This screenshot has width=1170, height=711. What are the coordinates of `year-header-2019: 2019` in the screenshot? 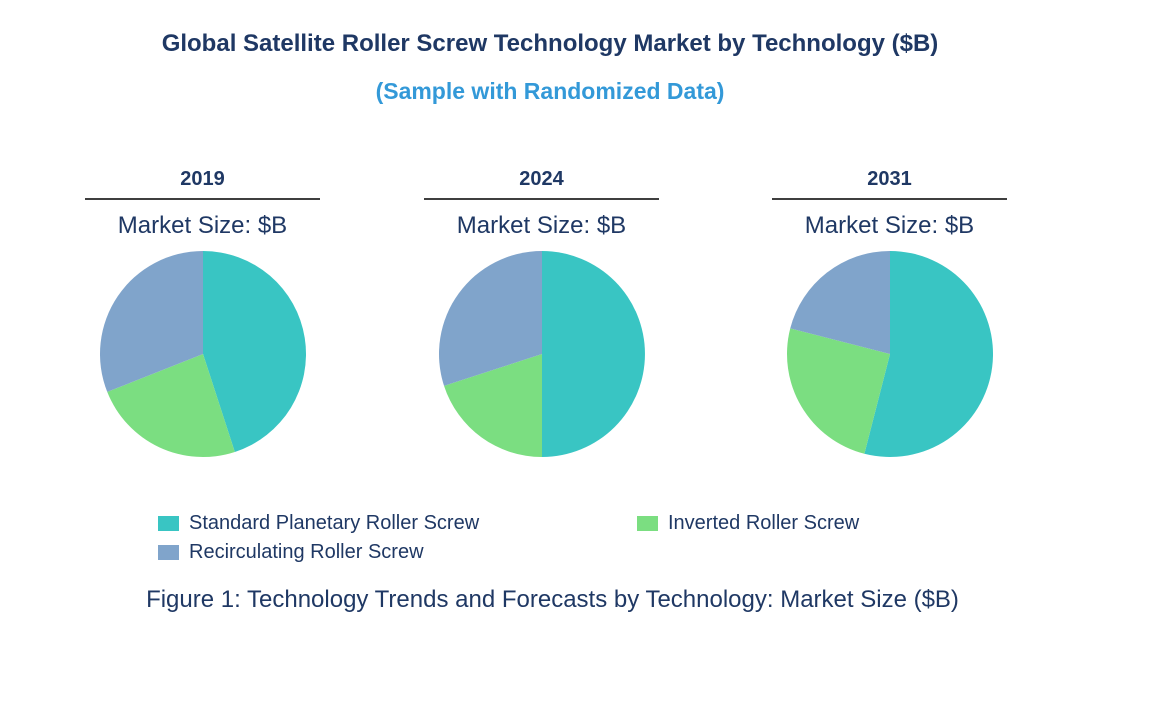 It's located at (202, 184).